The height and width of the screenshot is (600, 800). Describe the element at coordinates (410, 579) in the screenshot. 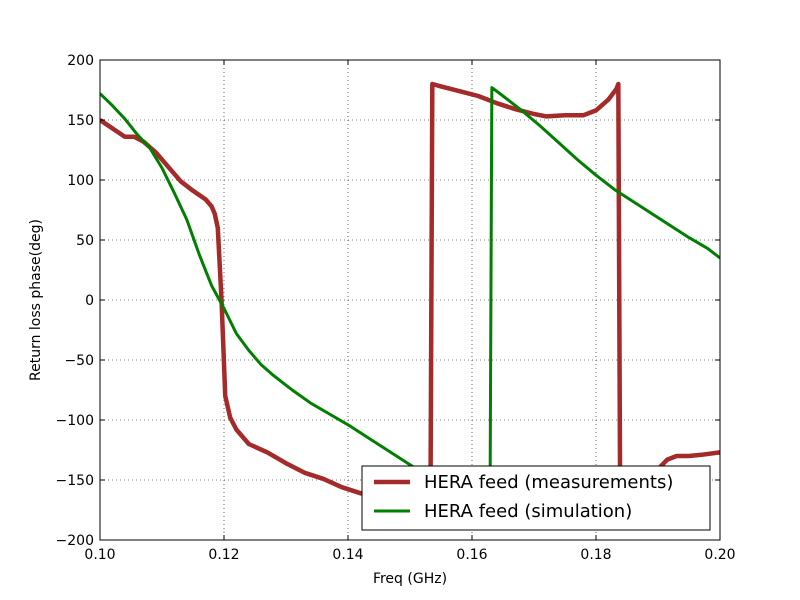

I see `x-axis-label: Freq (GHz)` at that location.